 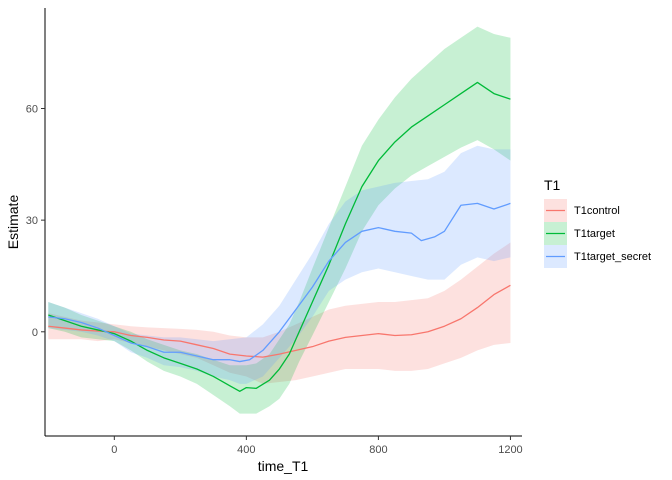 I want to click on legend-label: T1target_secret, so click(x=612, y=257).